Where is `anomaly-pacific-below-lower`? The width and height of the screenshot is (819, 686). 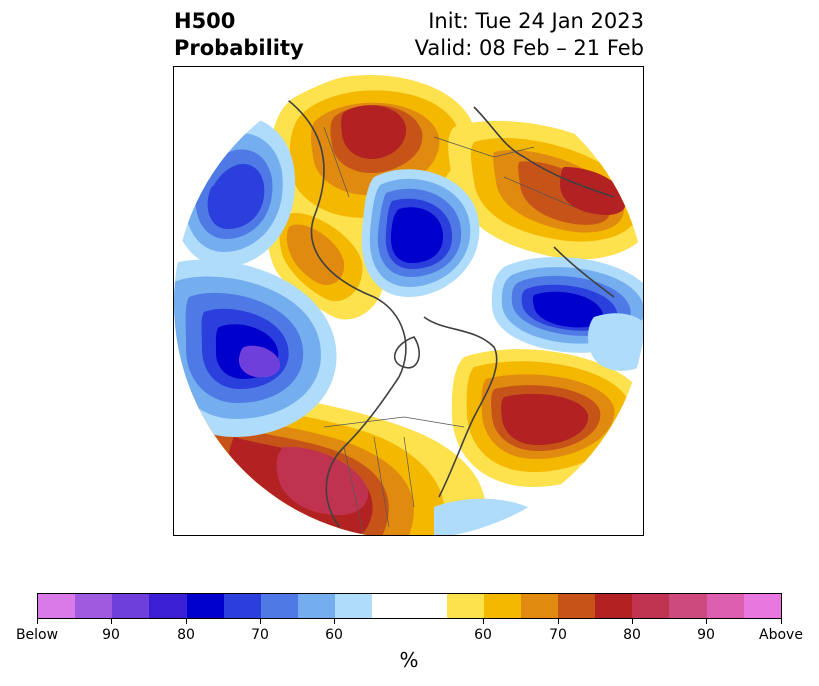 anomaly-pacific-below-lower is located at coordinates (255, 348).